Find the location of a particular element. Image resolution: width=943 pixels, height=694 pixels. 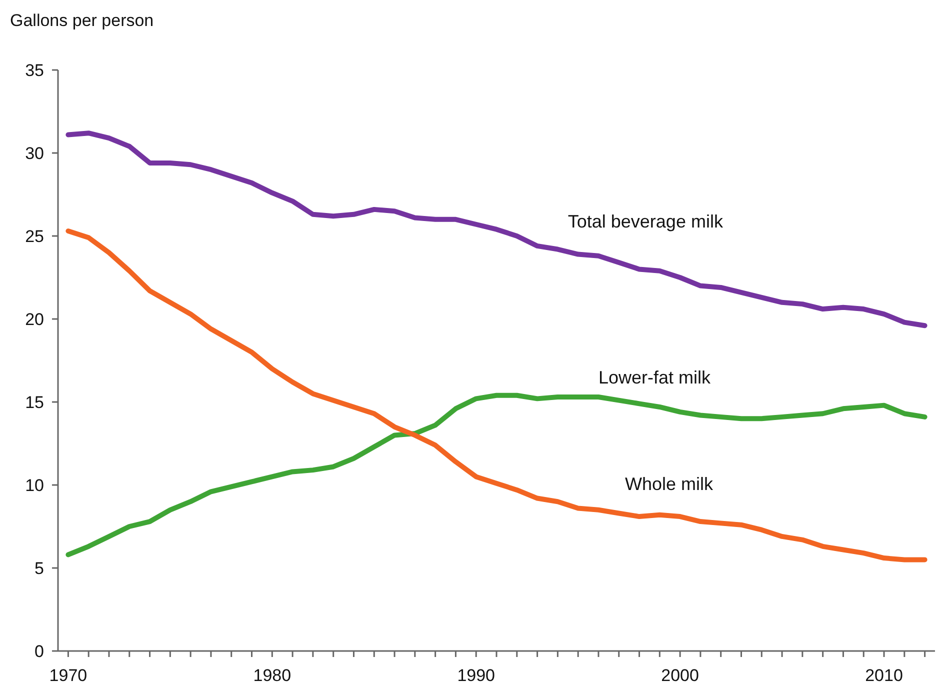

y-tick-label: 30 is located at coordinates (34, 153).